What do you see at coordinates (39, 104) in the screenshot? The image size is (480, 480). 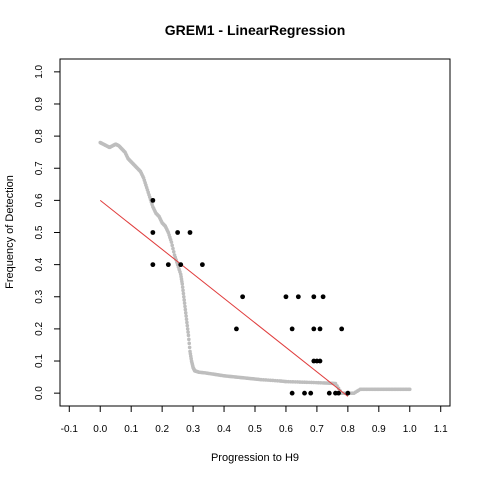 I see `y-tick-label: 0.9` at bounding box center [39, 104].